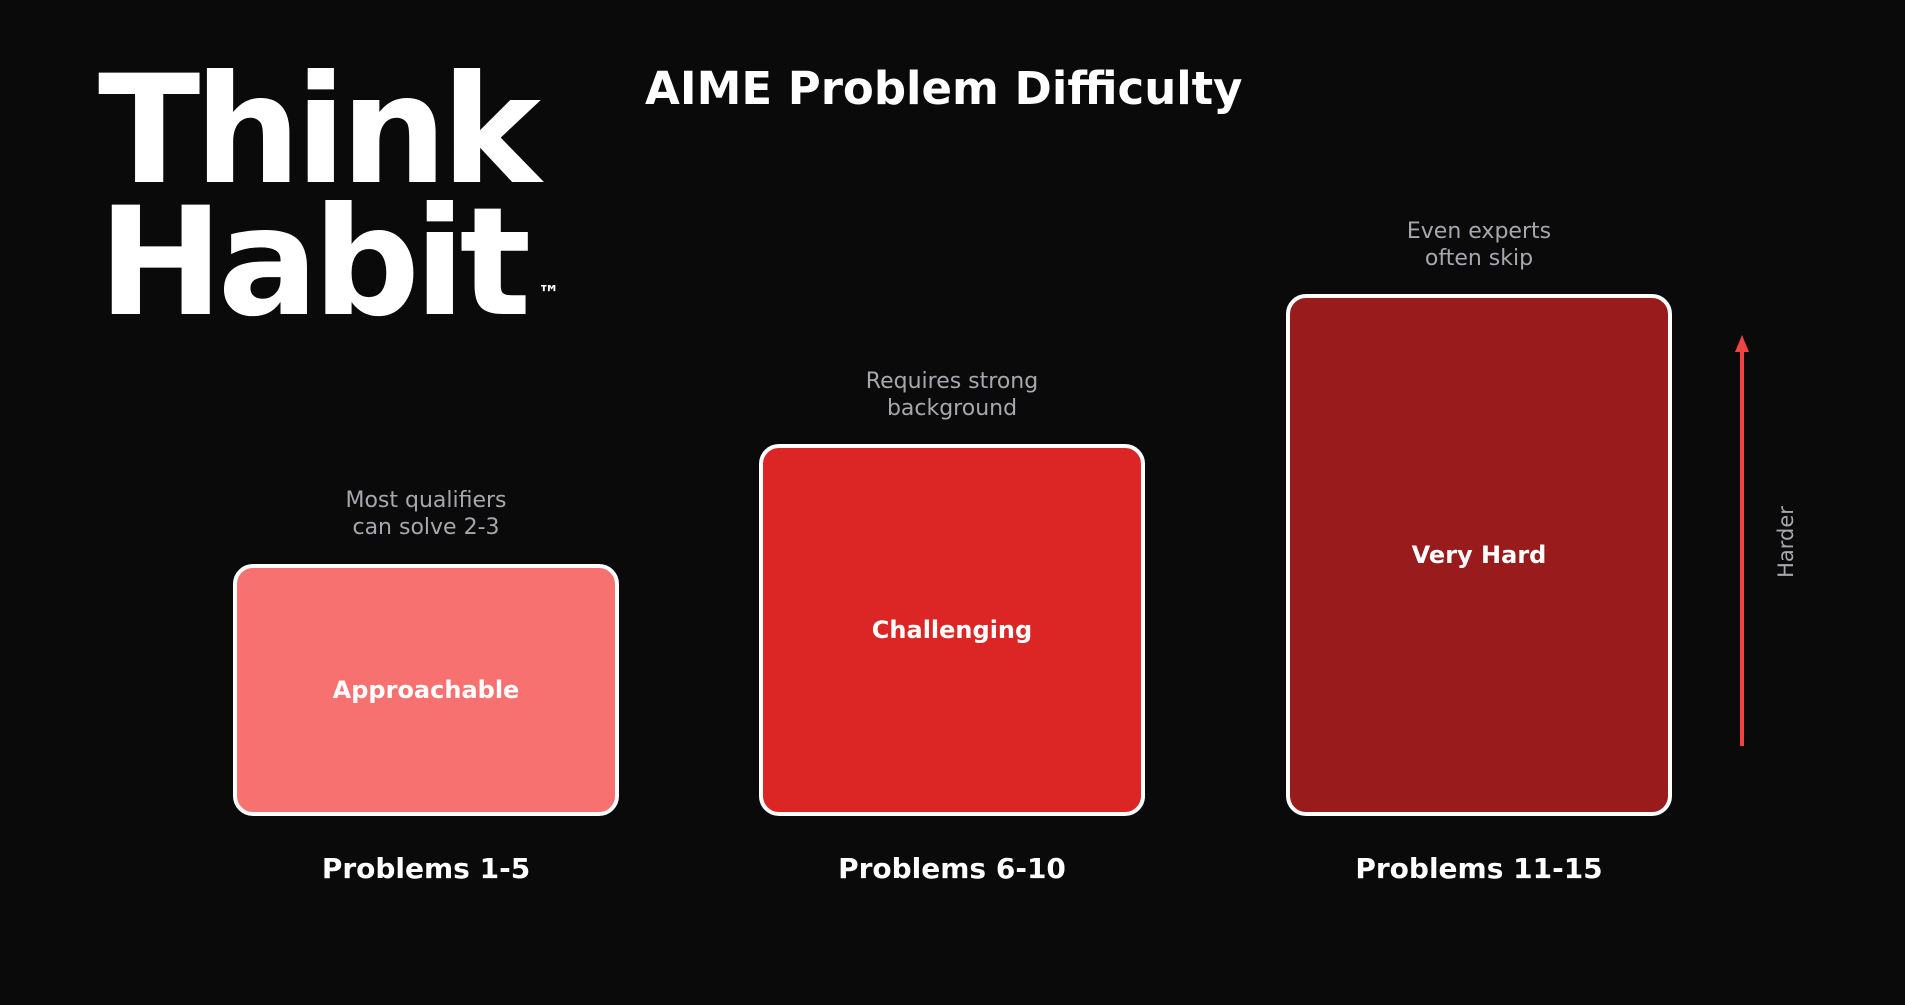 The height and width of the screenshot is (1005, 1905). I want to click on trademark-symbol: ™, so click(549, 294).